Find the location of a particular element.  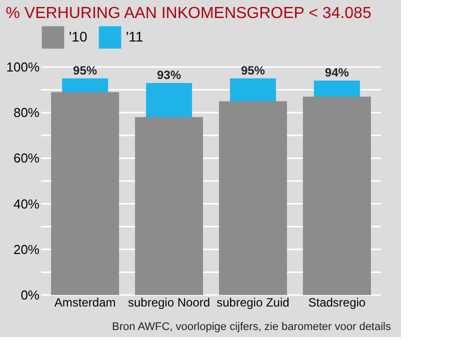

data-label: 93% is located at coordinates (169, 75).